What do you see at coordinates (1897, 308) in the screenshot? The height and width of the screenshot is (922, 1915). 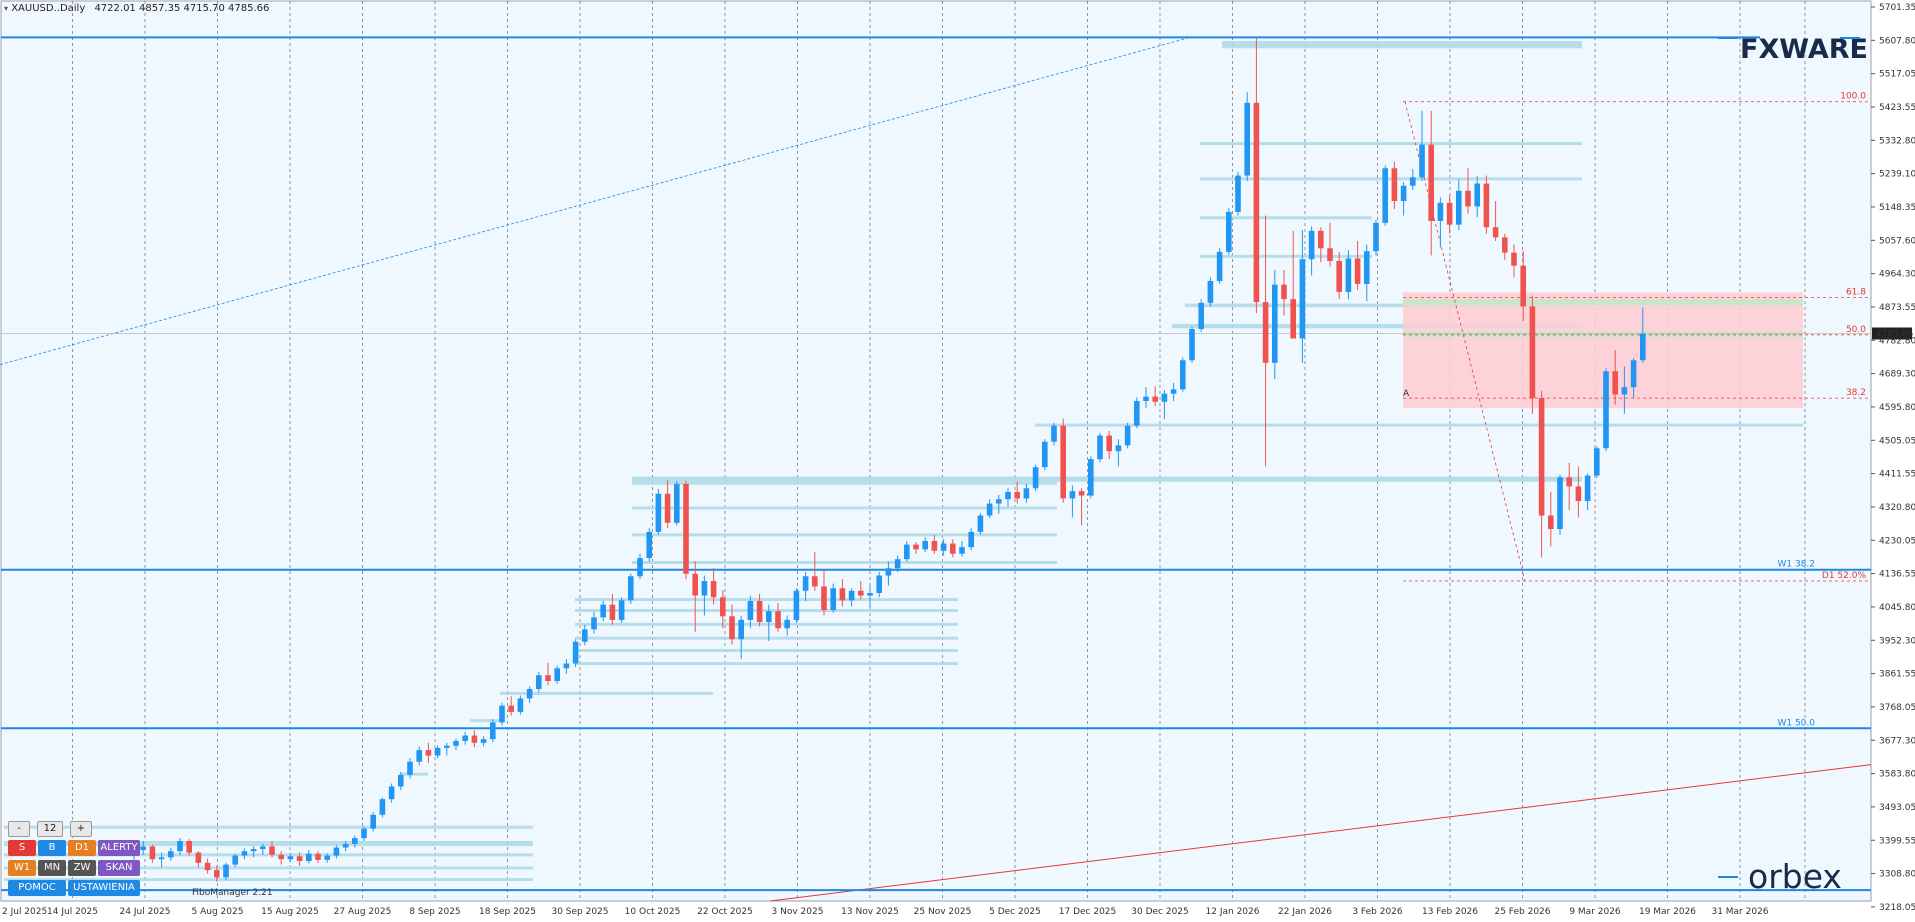 I see `price-tick-label: 4873.55` at bounding box center [1897, 308].